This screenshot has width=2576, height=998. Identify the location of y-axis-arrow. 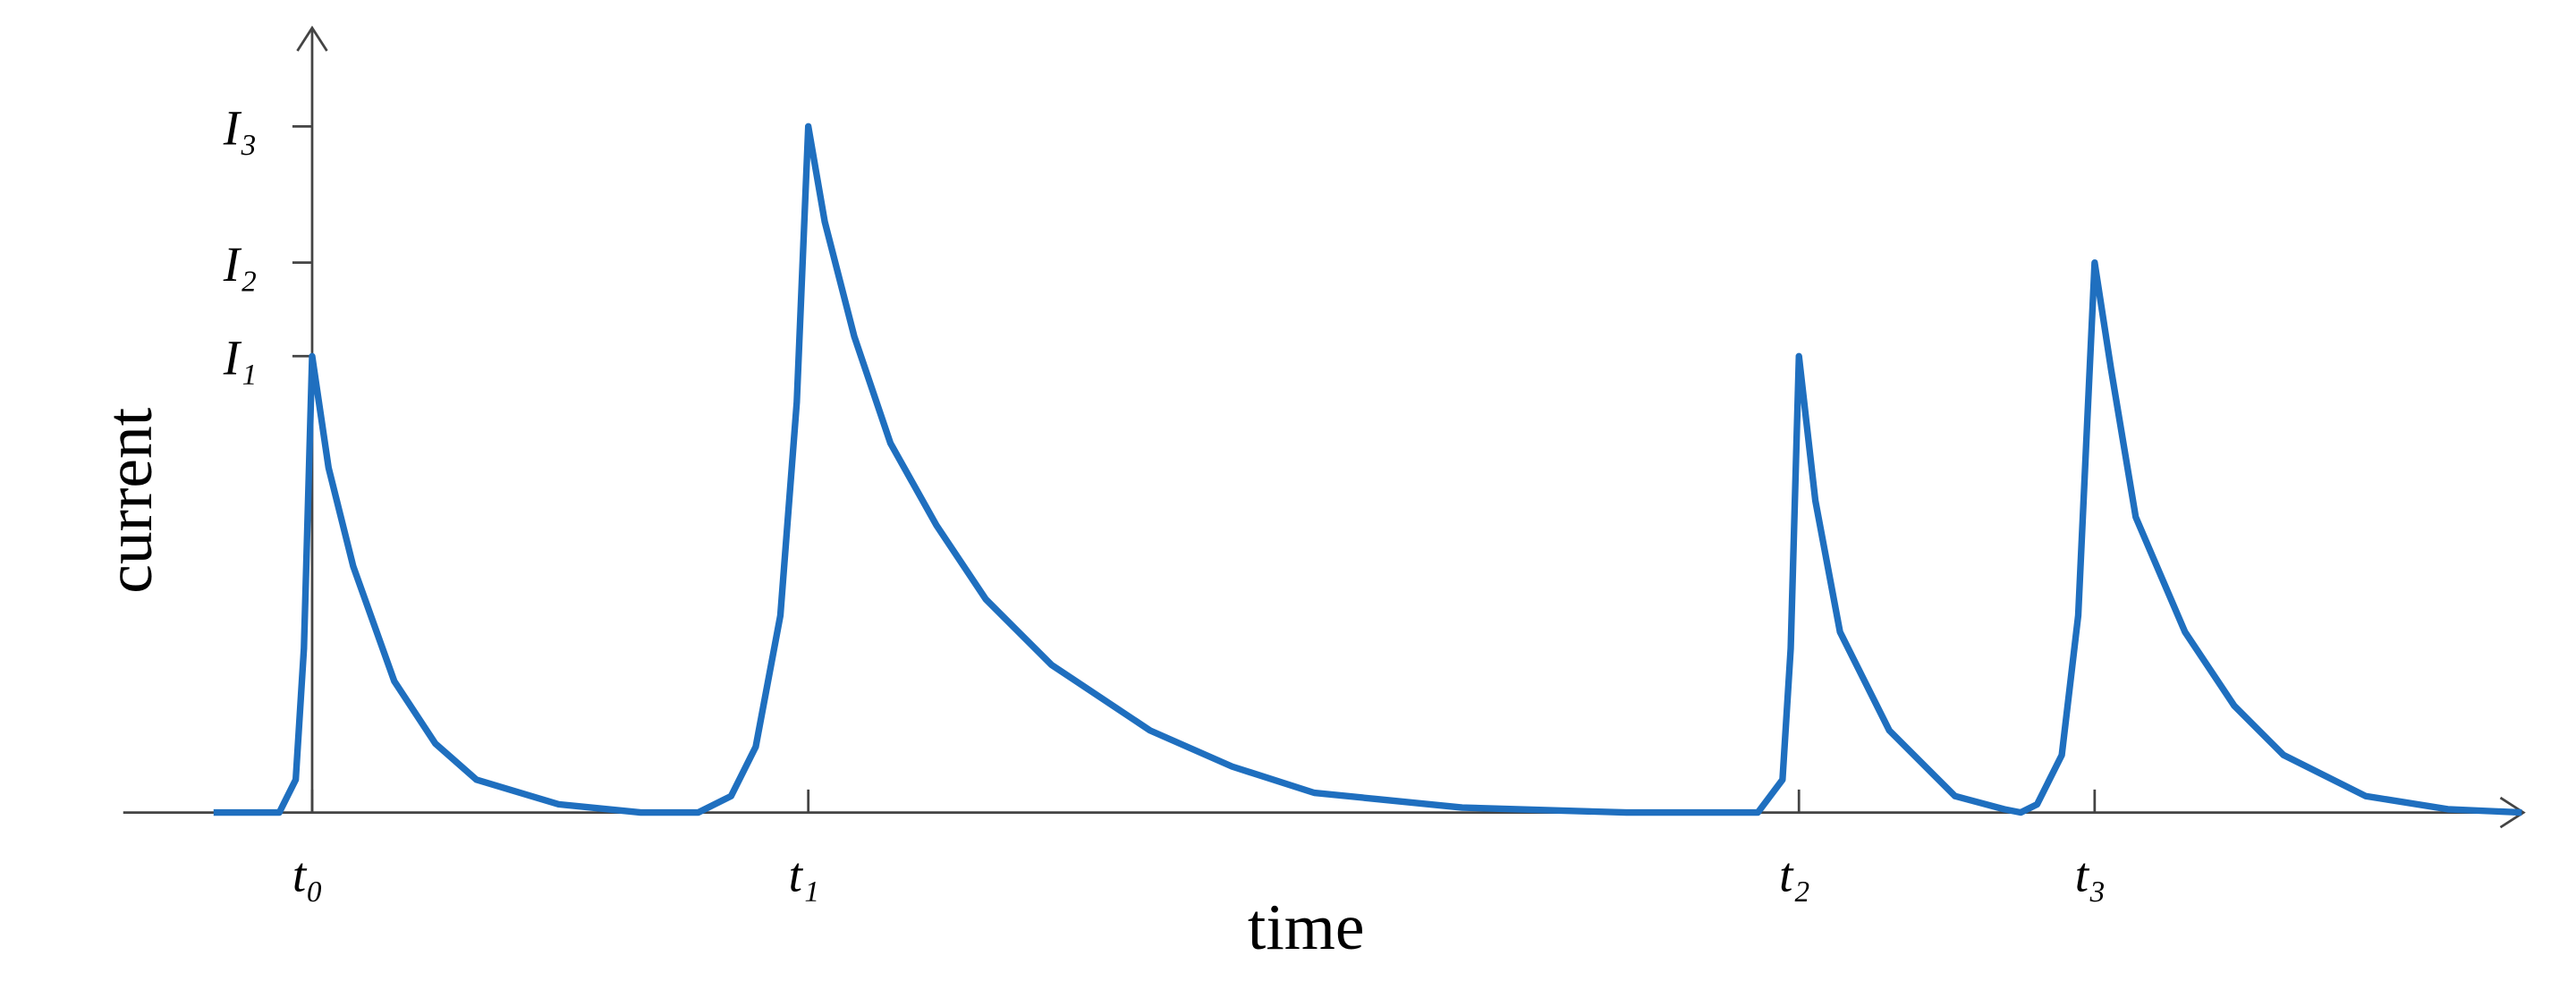
(312, 38).